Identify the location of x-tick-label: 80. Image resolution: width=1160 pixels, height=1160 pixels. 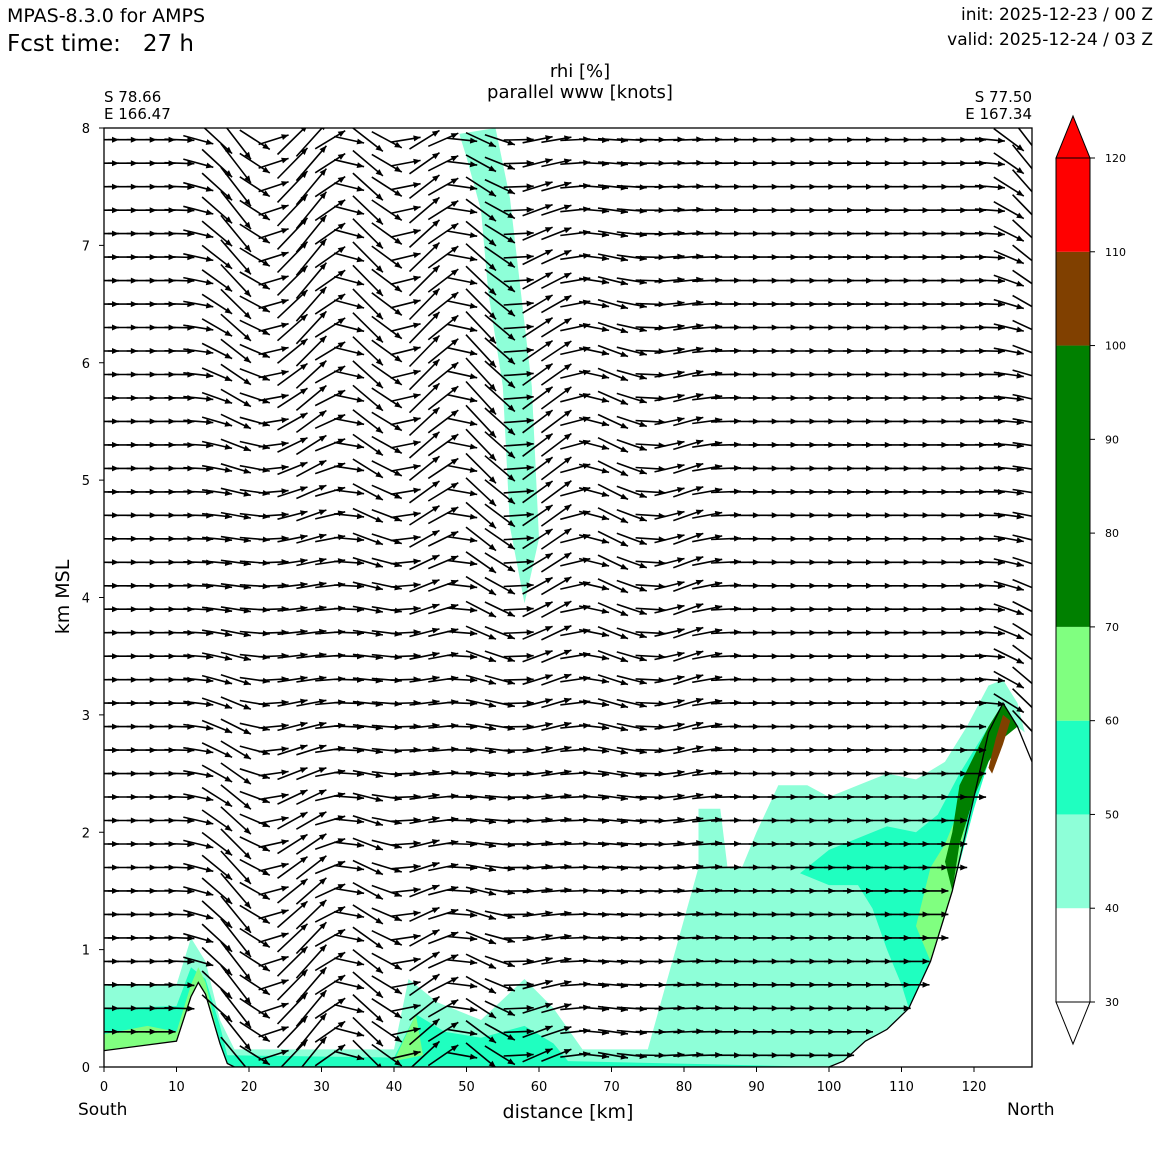
(684, 1087).